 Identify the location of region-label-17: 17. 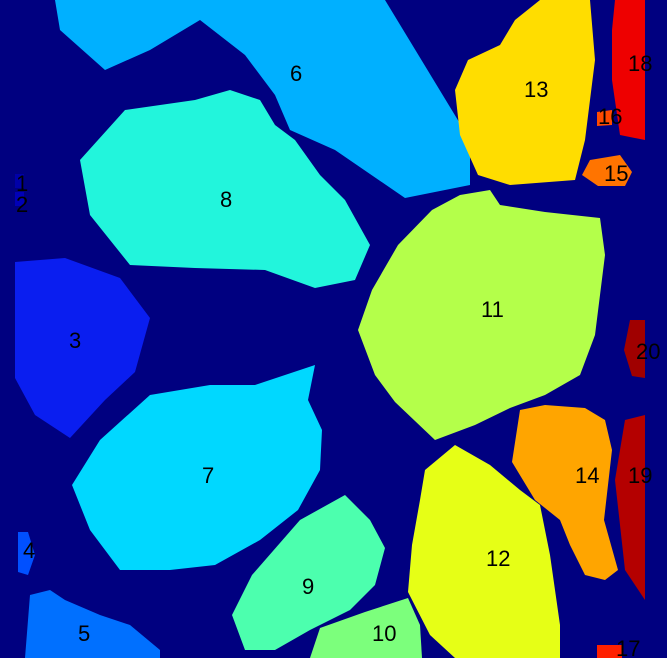
(628, 647).